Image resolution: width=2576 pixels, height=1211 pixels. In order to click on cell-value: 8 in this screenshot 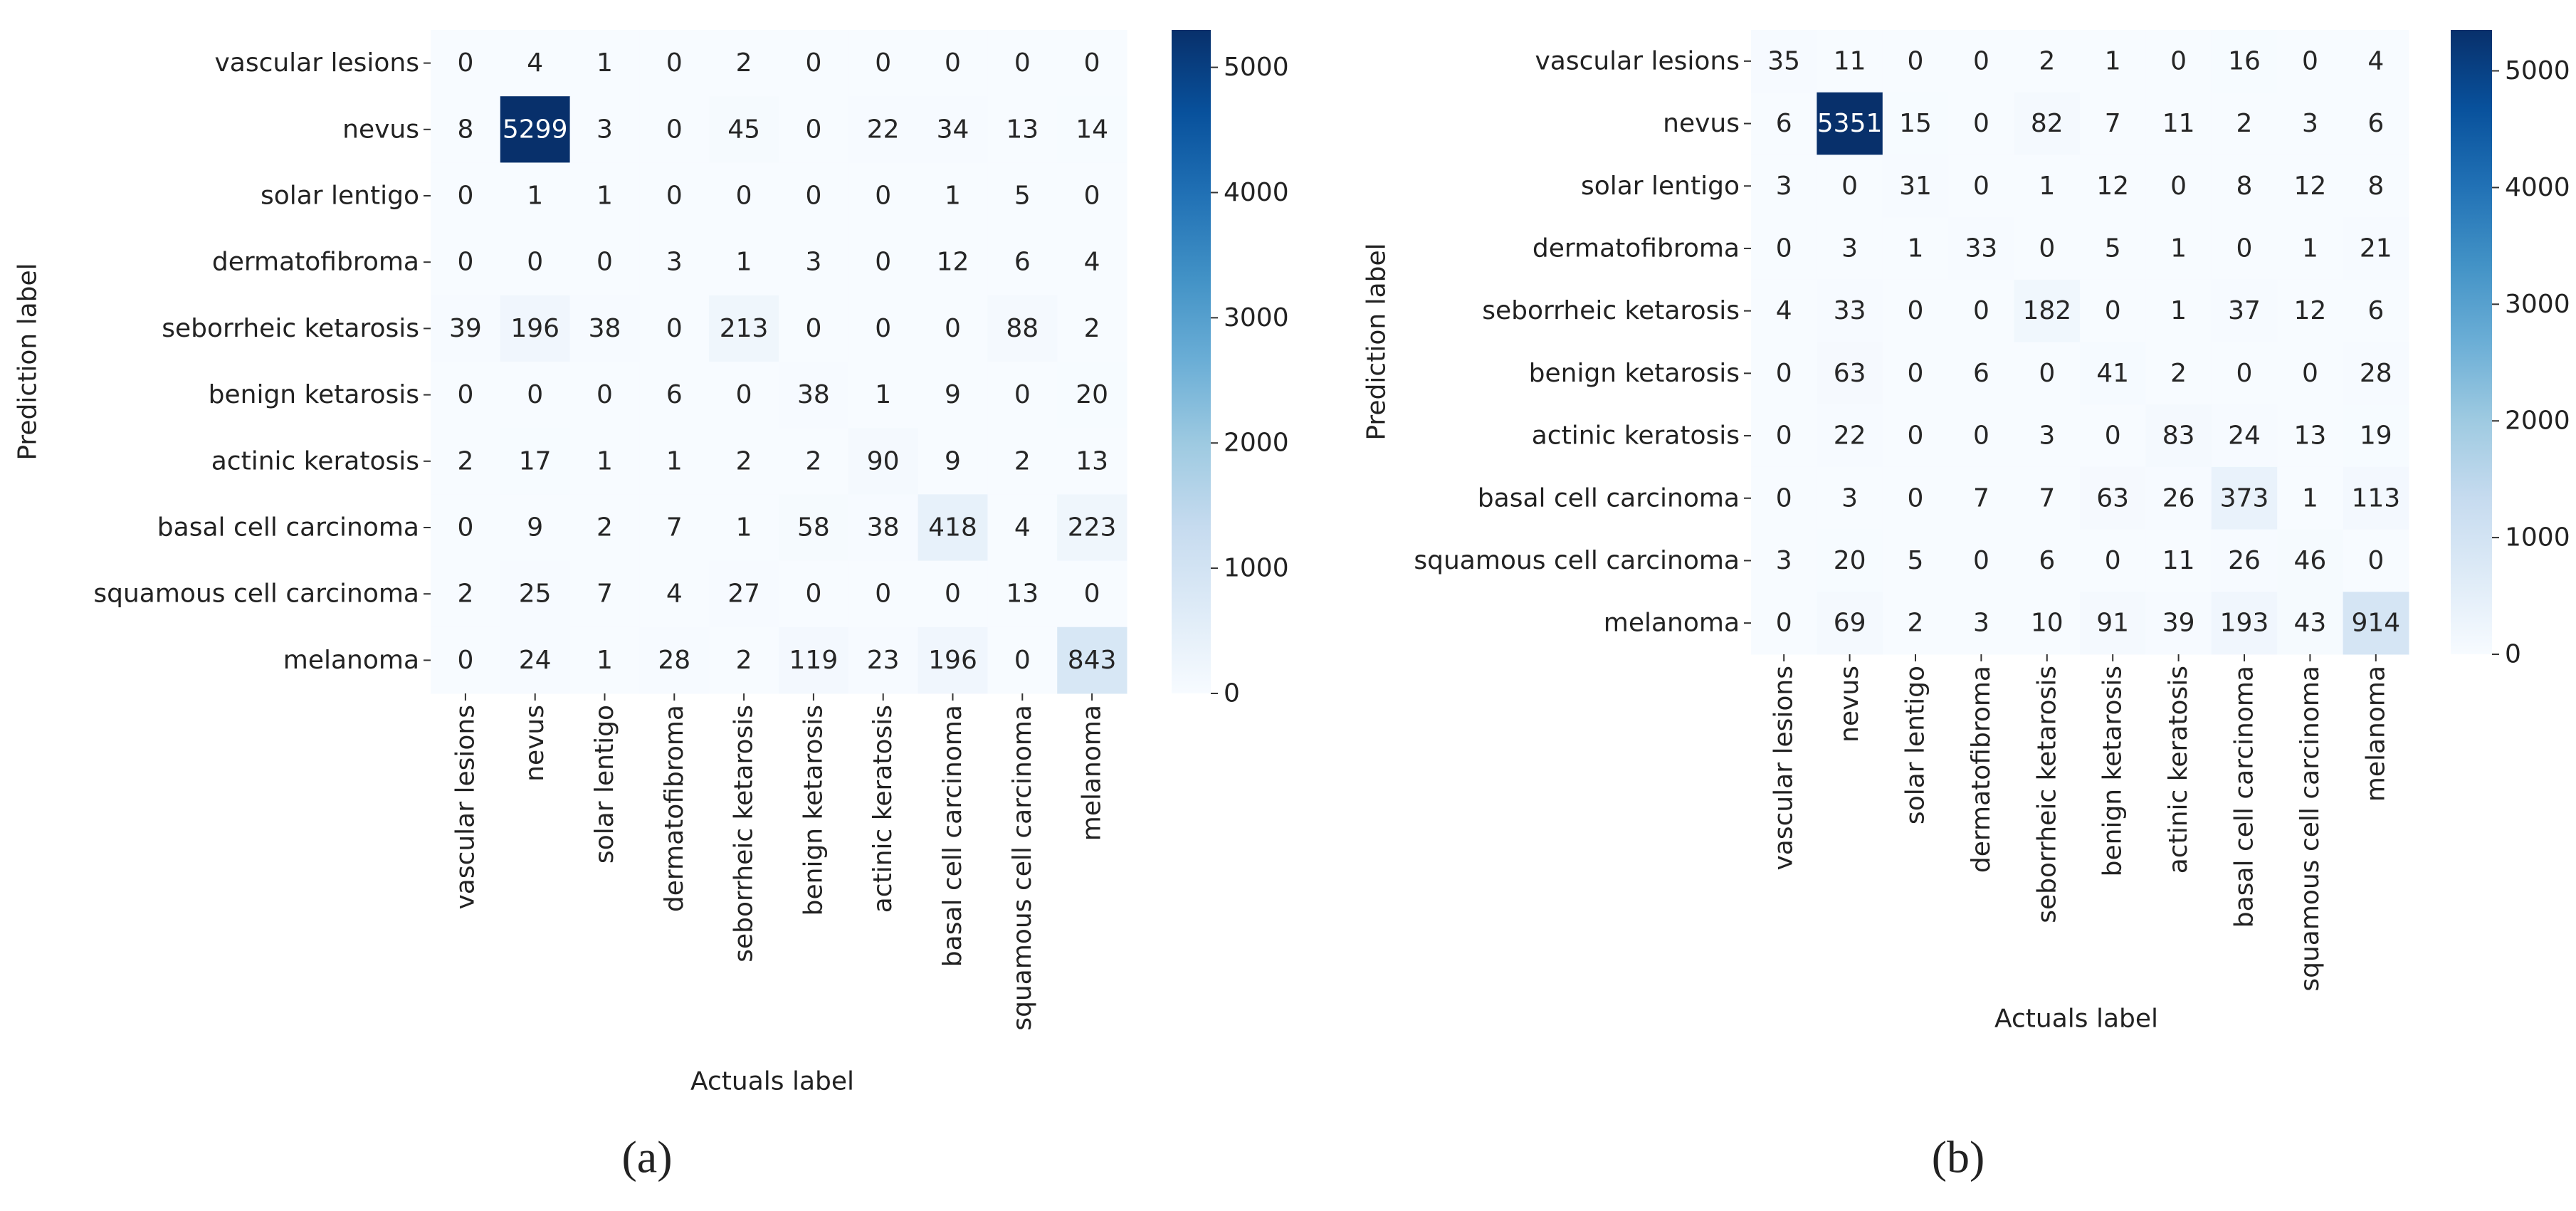, I will do `click(2245, 186)`.